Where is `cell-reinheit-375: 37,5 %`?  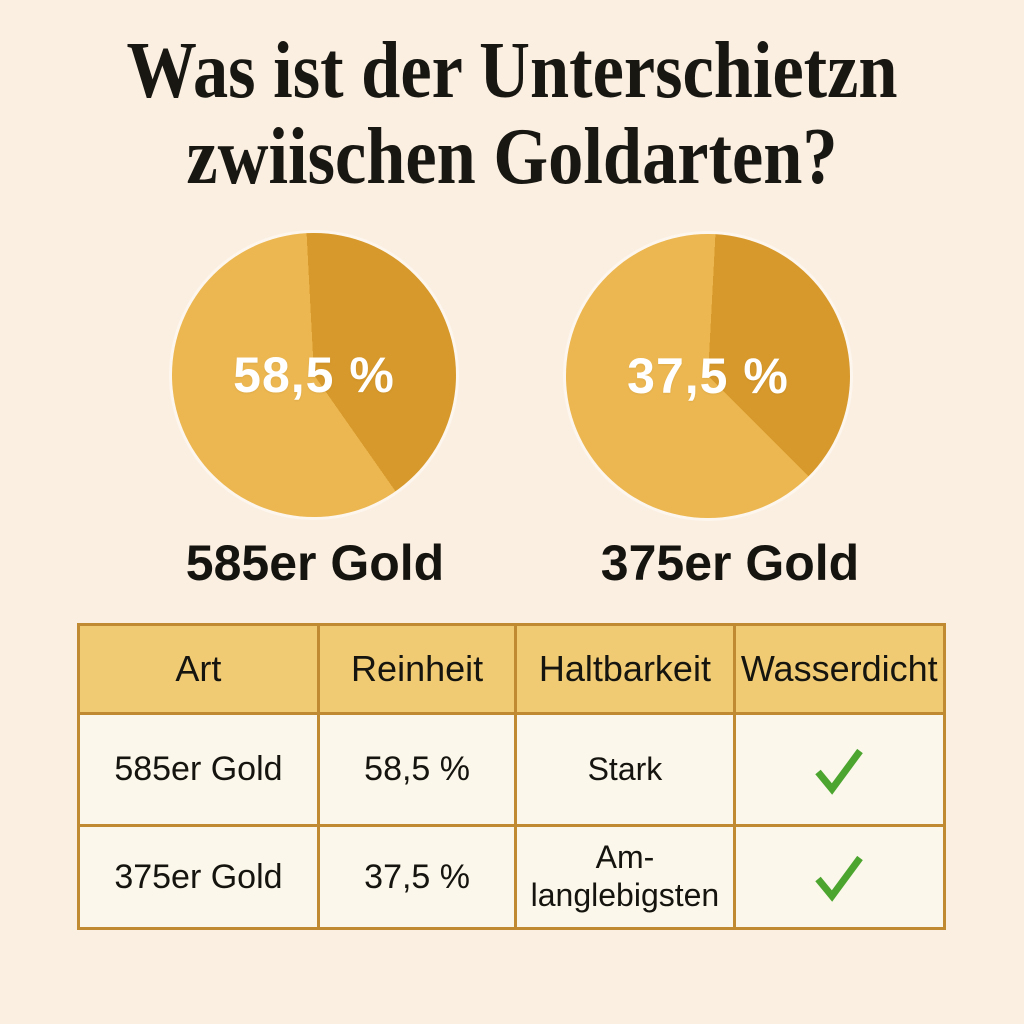
cell-reinheit-375: 37,5 % is located at coordinates (417, 877).